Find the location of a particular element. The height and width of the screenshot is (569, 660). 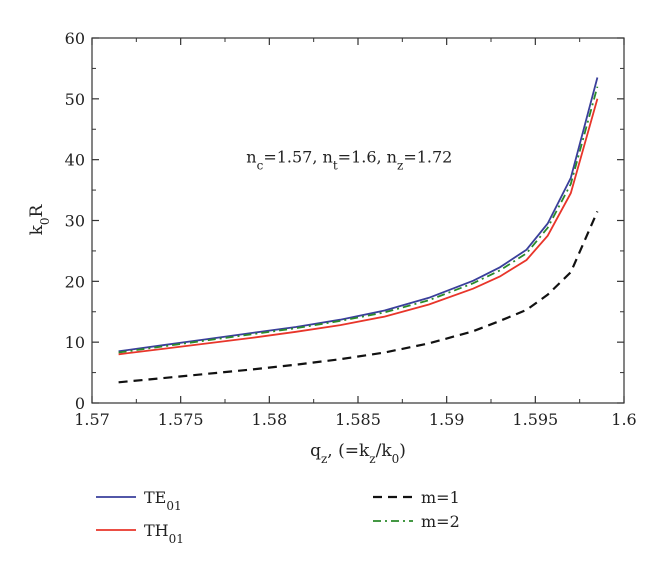

x-tick-label: 1.59 is located at coordinates (447, 419).